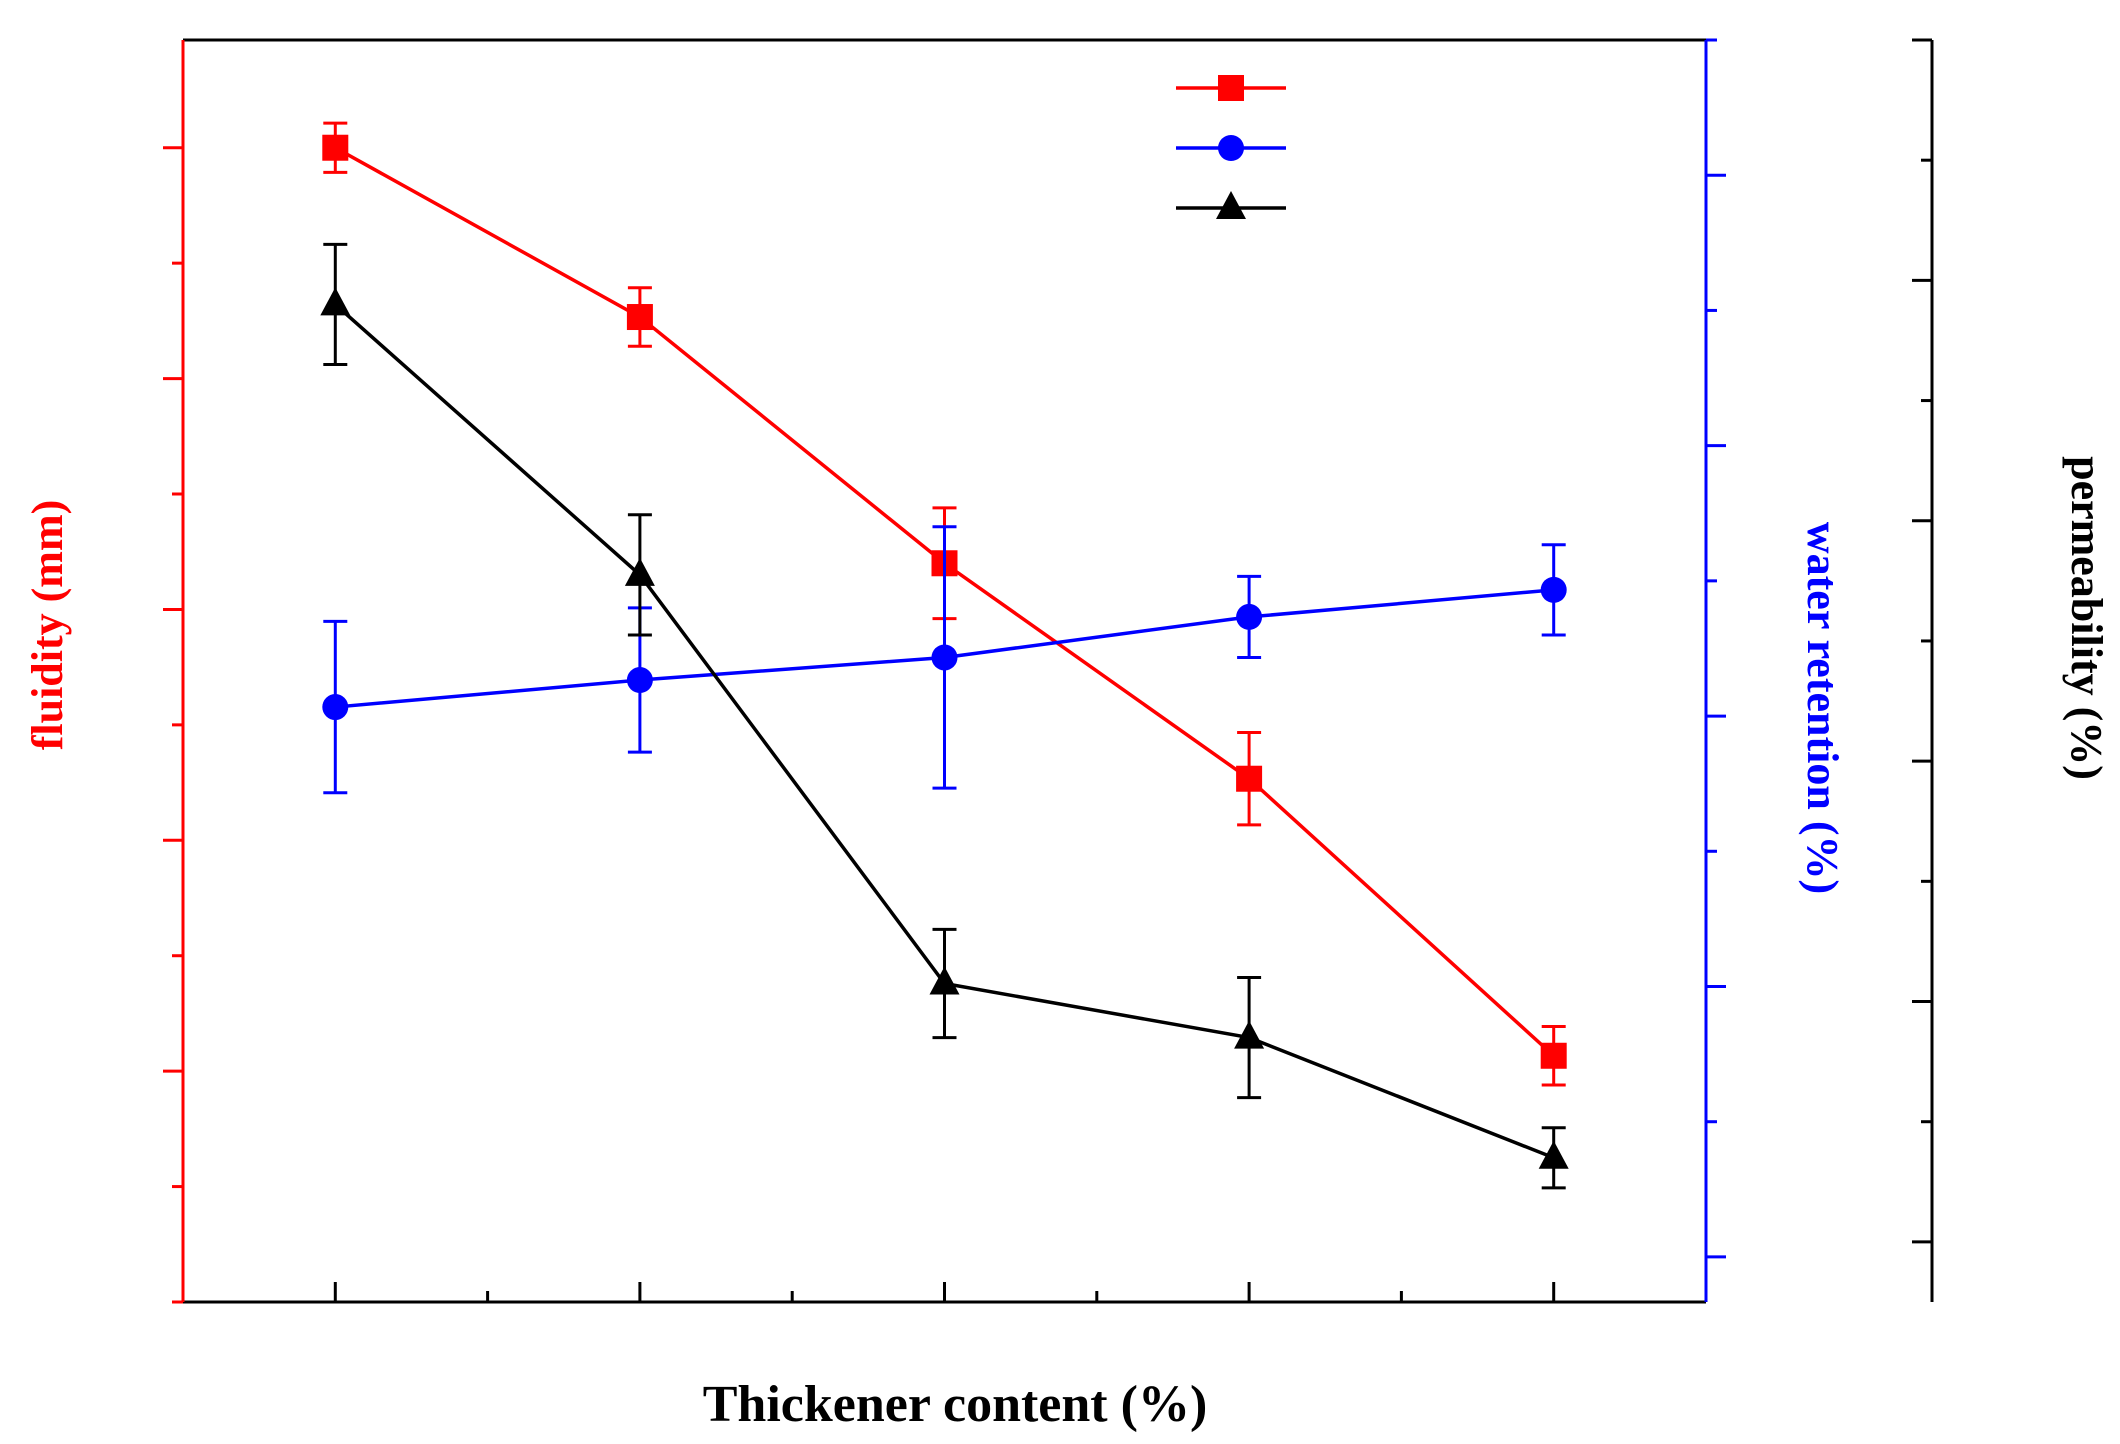  Describe the element at coordinates (1231, 88) in the screenshot. I see `legend-fluidity-marker` at that location.